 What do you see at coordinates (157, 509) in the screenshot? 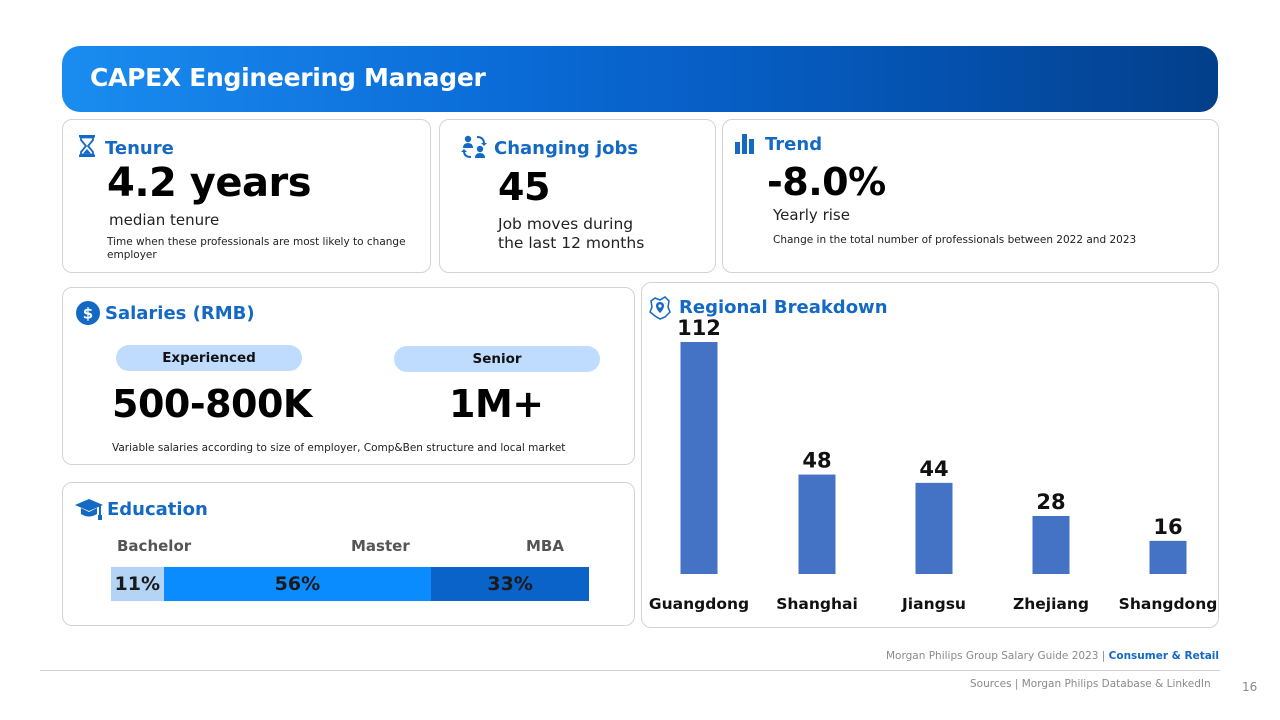
I see `education-title: Education` at bounding box center [157, 509].